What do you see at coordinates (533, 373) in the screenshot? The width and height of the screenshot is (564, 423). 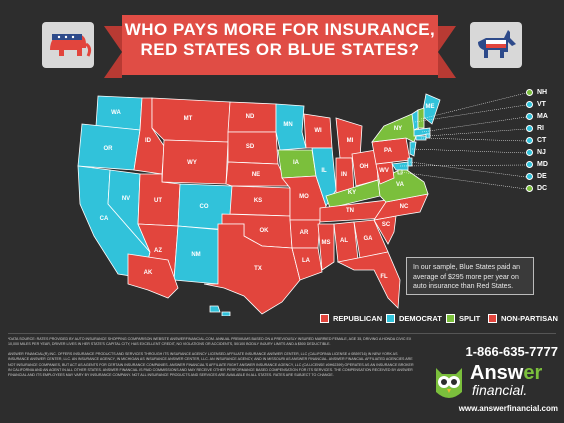 I see `brand-part-2: er` at bounding box center [533, 373].